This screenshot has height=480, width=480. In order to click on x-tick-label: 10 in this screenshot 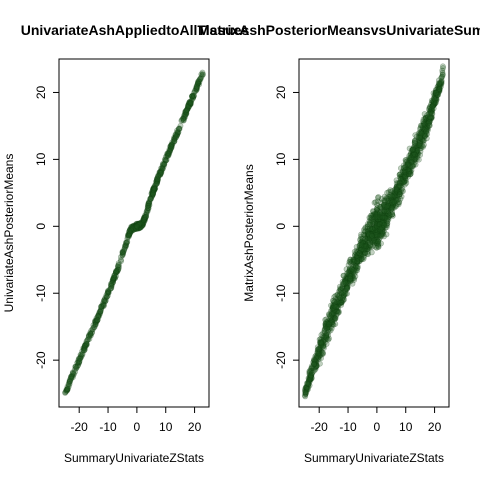, I will do `click(406, 427)`.